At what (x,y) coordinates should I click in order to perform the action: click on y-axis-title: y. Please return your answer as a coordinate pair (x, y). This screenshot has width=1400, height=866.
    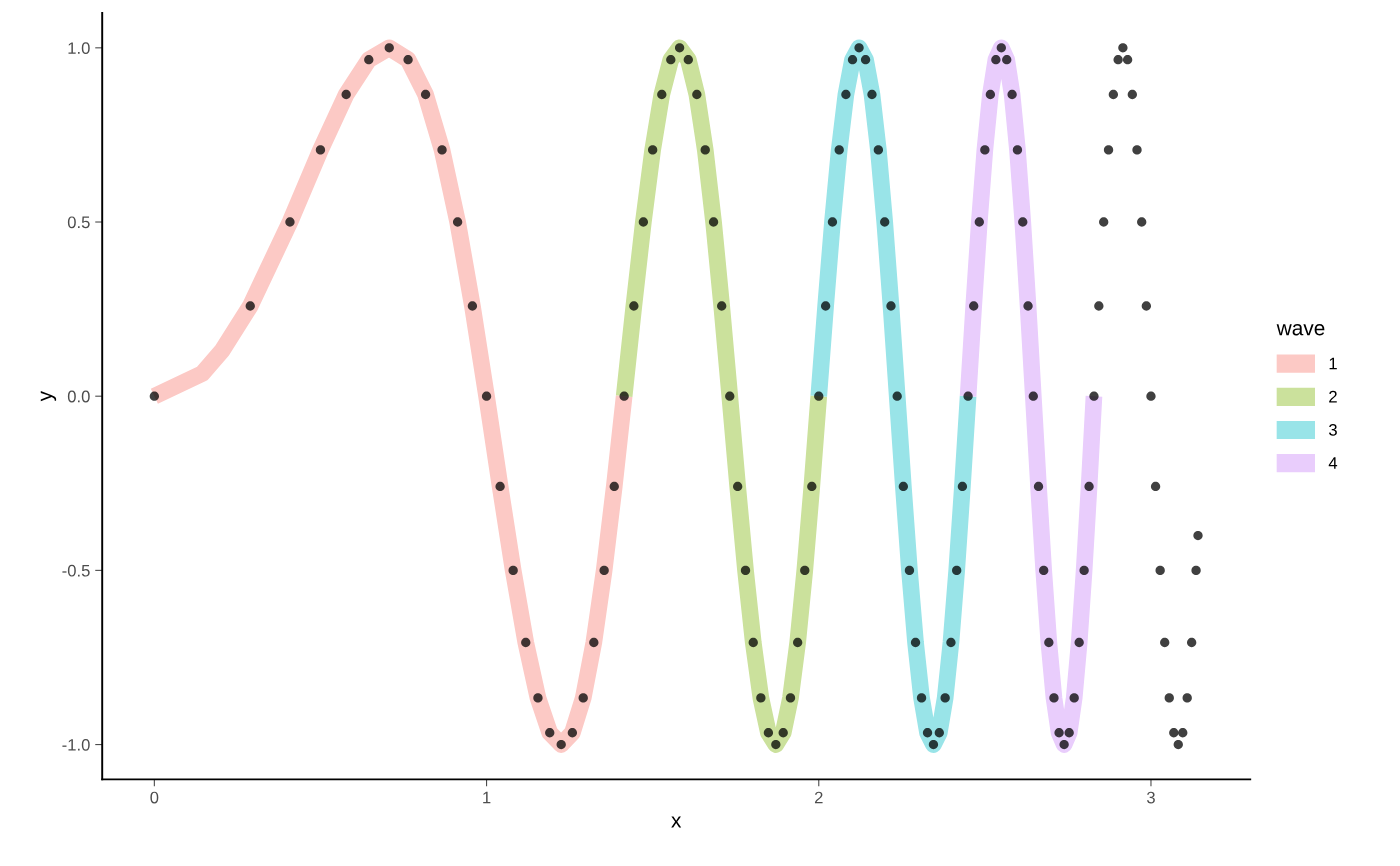
    Looking at the image, I should click on (48, 396).